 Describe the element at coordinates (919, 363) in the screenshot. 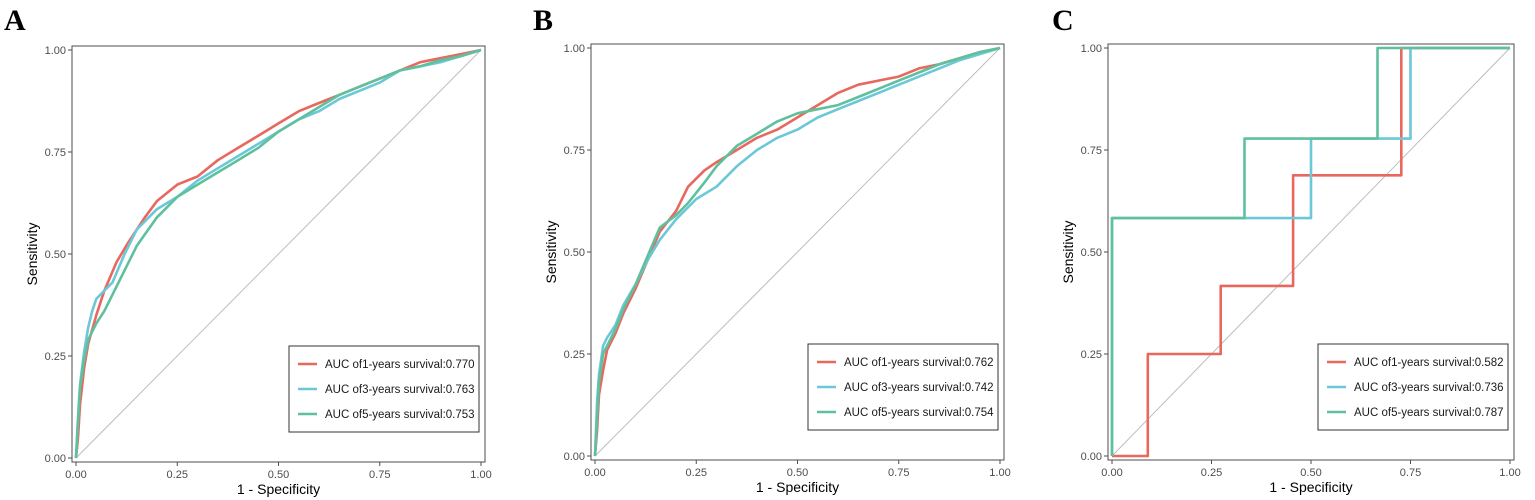

I see `legend-label: AUC of1-years survival:0.762` at that location.